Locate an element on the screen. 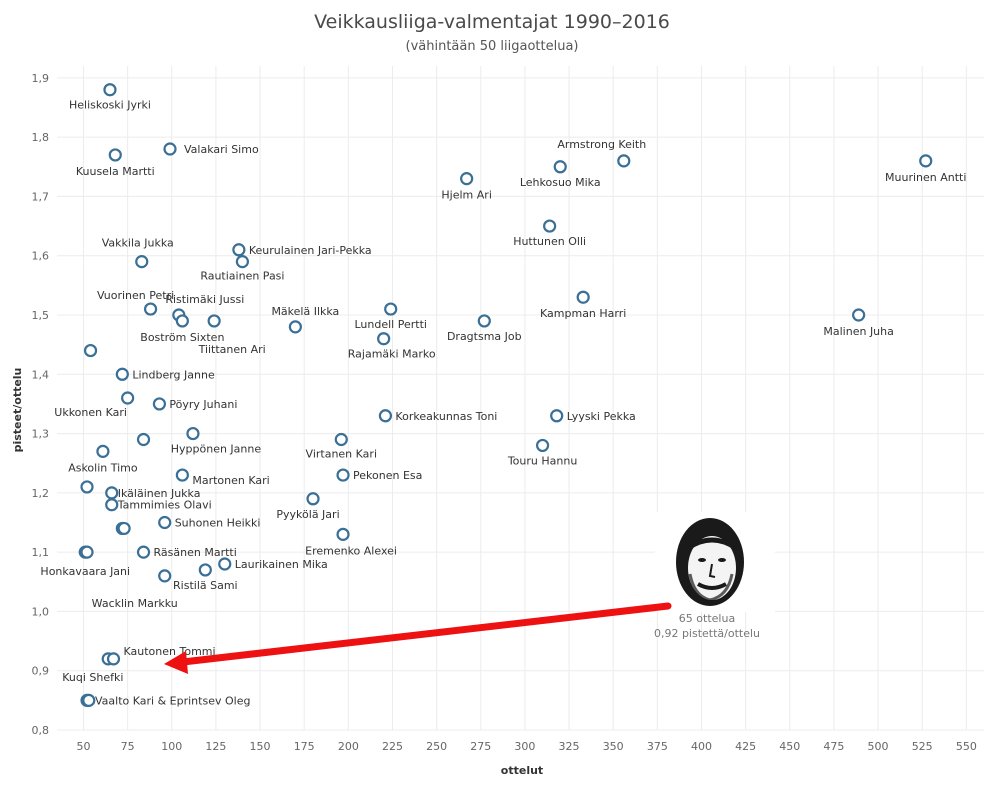  x-tick-label: 250 is located at coordinates (436, 746).